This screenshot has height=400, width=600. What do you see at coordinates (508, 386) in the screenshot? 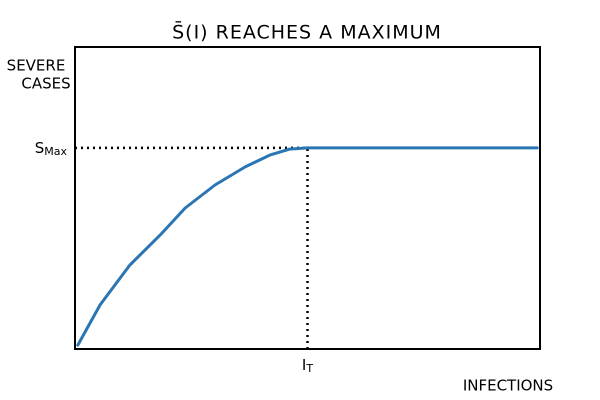
I see `x-axis-label: INFECTIONS` at bounding box center [508, 386].